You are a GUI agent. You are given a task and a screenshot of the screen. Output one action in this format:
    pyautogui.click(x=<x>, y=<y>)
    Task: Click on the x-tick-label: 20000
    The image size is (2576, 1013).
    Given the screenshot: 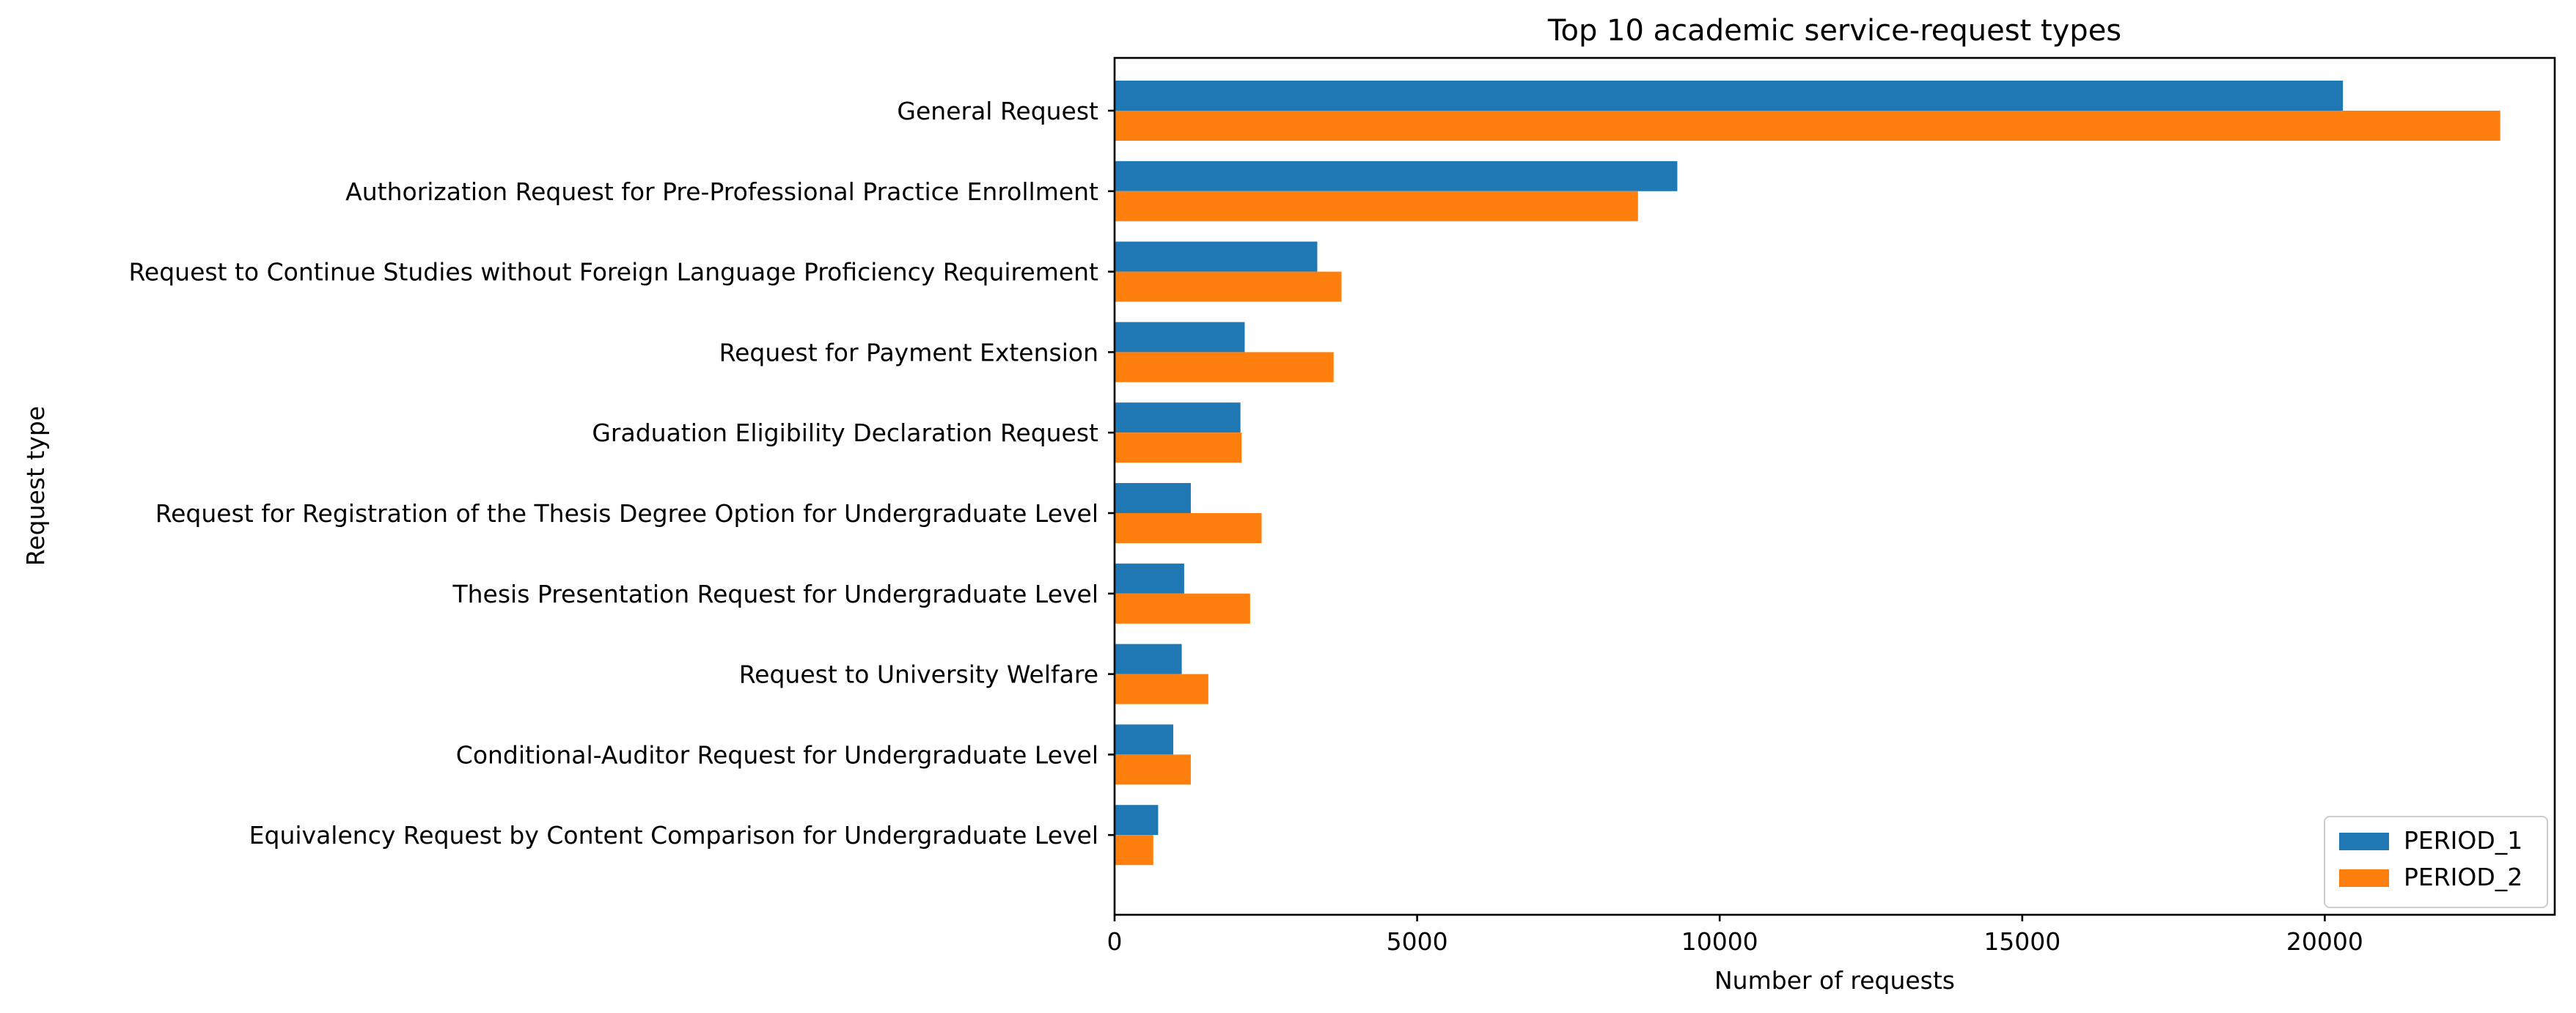 What is the action you would take?
    pyautogui.click(x=2324, y=942)
    